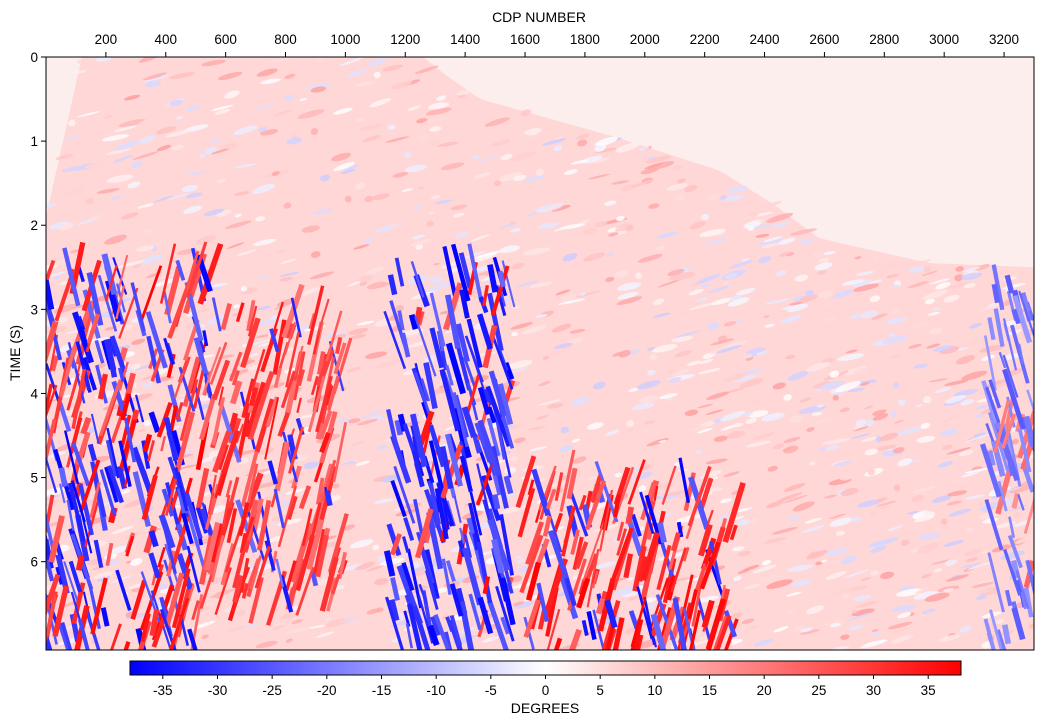 The image size is (1041, 721). Describe the element at coordinates (225, 39) in the screenshot. I see `x-tick-label: 600` at that location.